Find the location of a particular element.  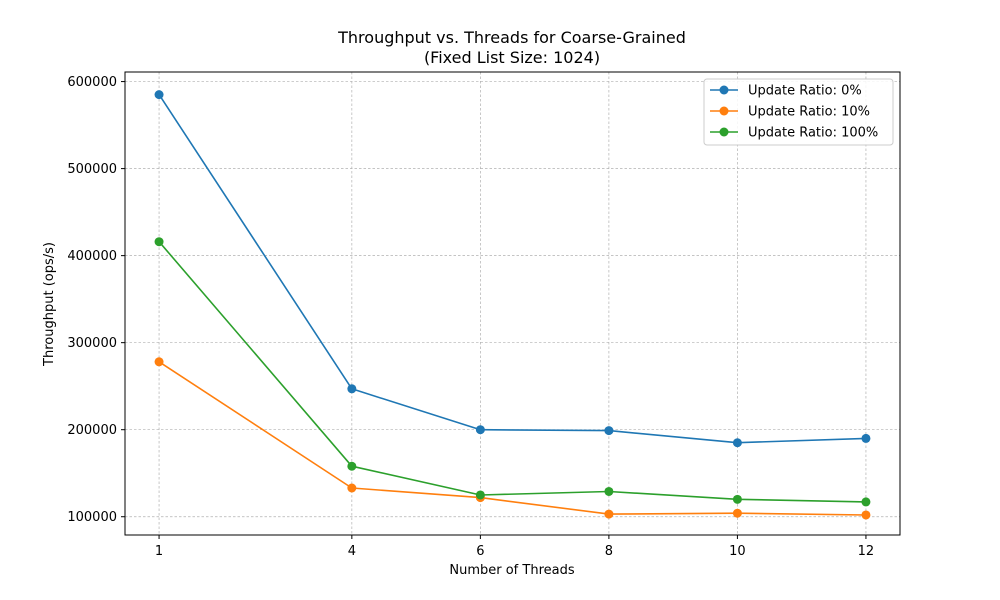

y-tick-label: 600000 is located at coordinates (92, 82).